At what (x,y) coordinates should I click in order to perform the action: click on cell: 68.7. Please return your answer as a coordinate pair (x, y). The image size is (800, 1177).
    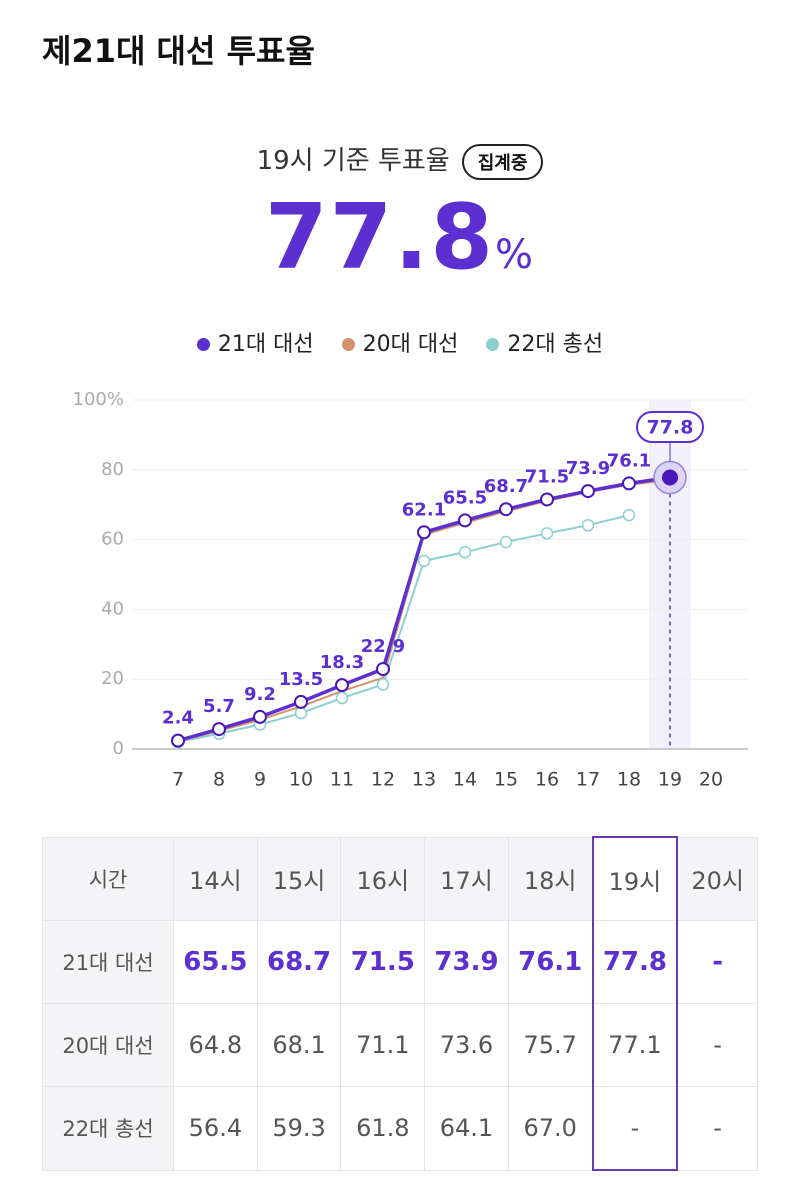
    Looking at the image, I should click on (299, 962).